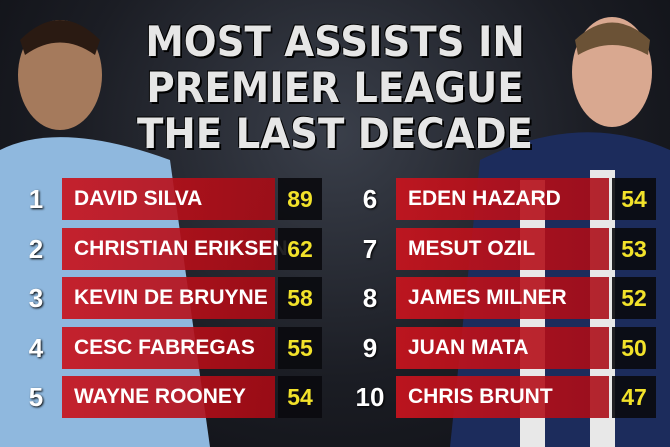 This screenshot has width=670, height=447. What do you see at coordinates (502, 347) in the screenshot?
I see `player-name: JUAN MATA` at bounding box center [502, 347].